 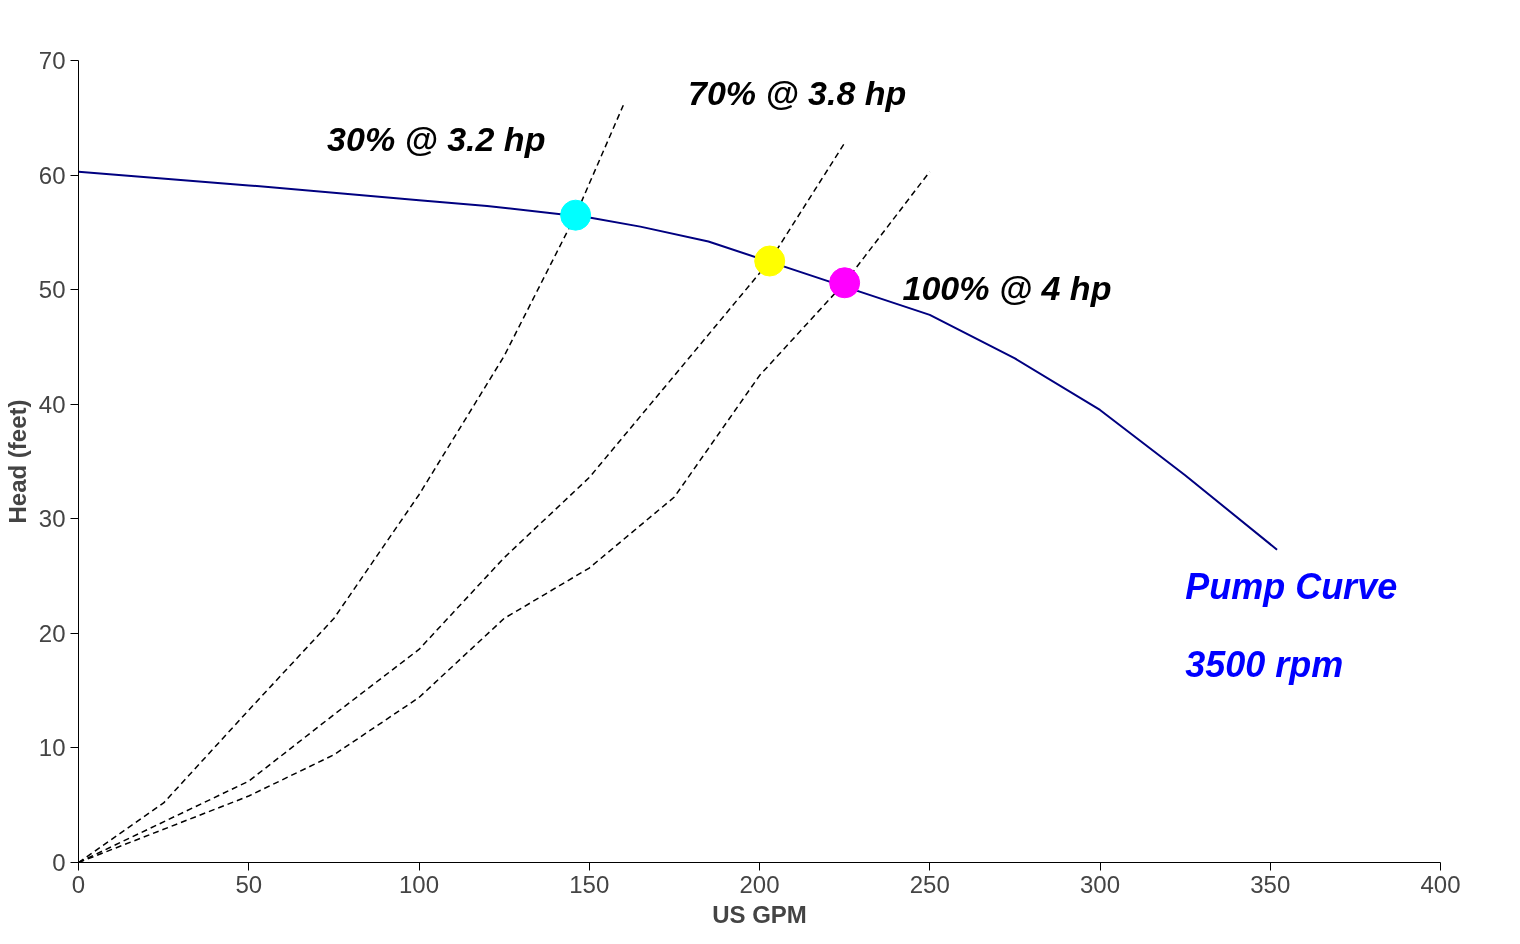 What do you see at coordinates (52, 633) in the screenshot?
I see `y-tick-label: 20` at bounding box center [52, 633].